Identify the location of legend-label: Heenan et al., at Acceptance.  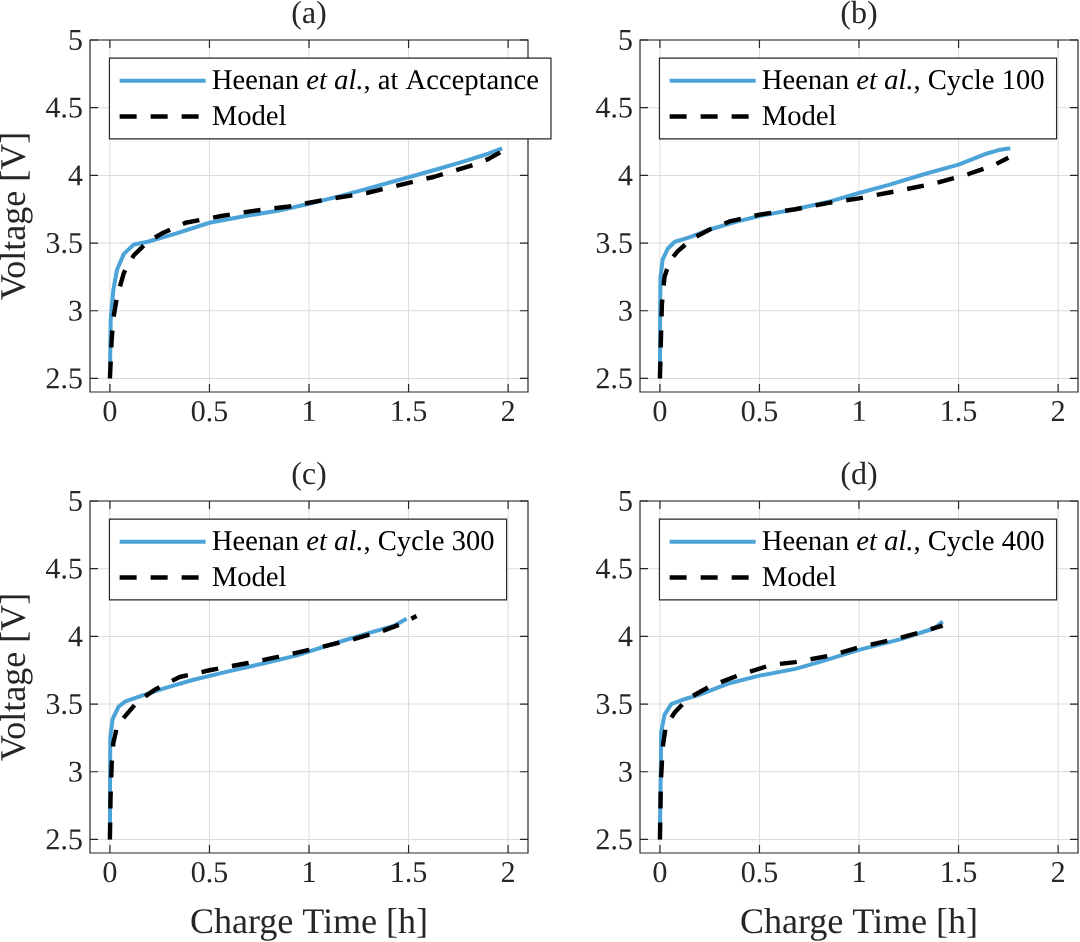
(375, 82).